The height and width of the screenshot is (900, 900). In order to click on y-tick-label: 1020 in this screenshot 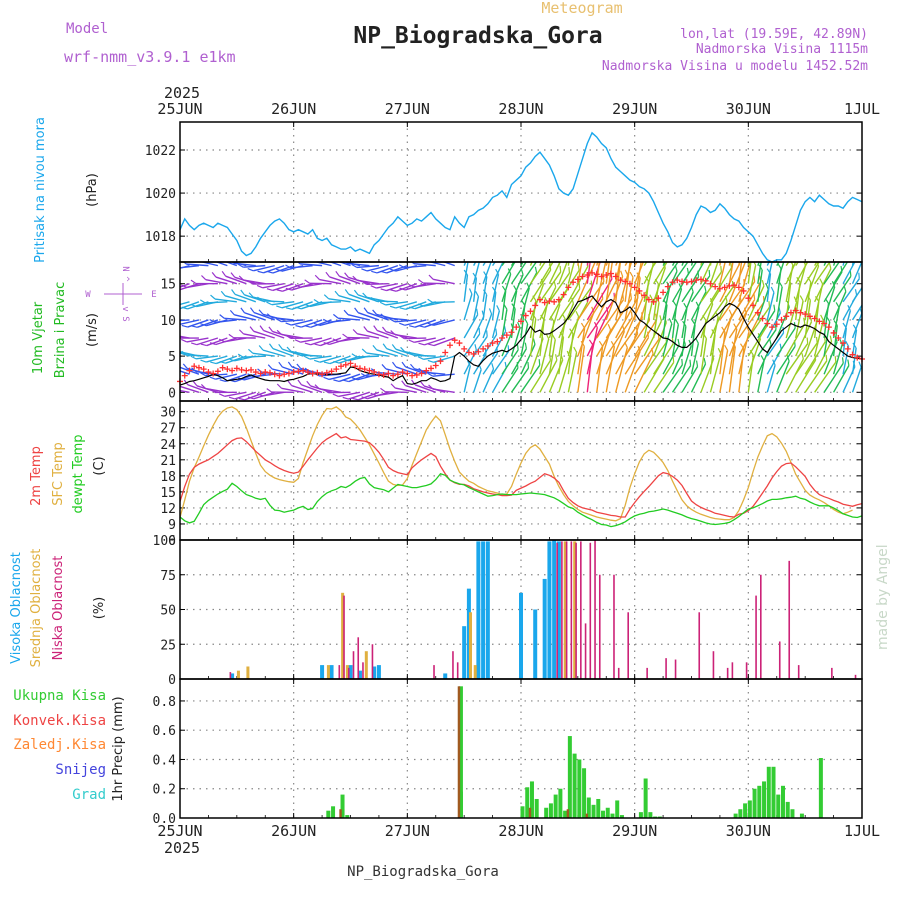, I will do `click(160, 194)`.